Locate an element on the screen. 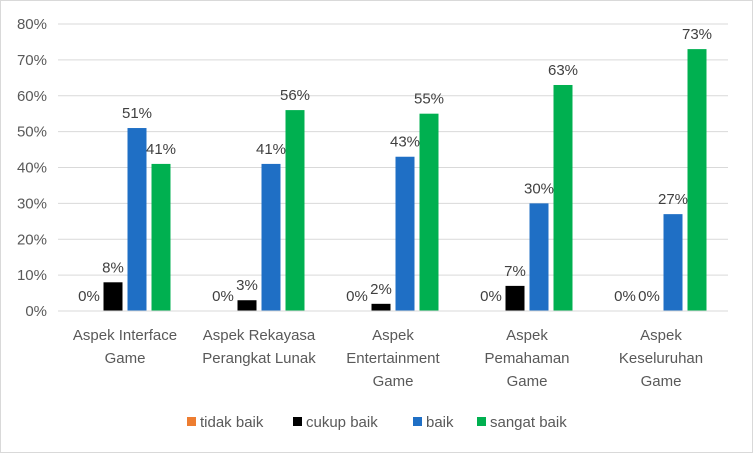 This screenshot has height=457, width=753. y-tick-label: 10% is located at coordinates (32, 275).